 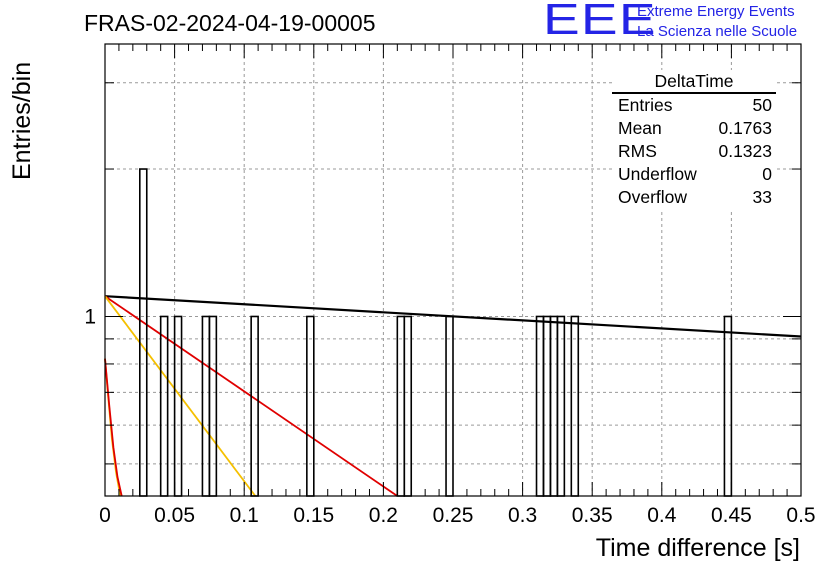 I want to click on x-tick-label: 0.35, so click(x=592, y=515).